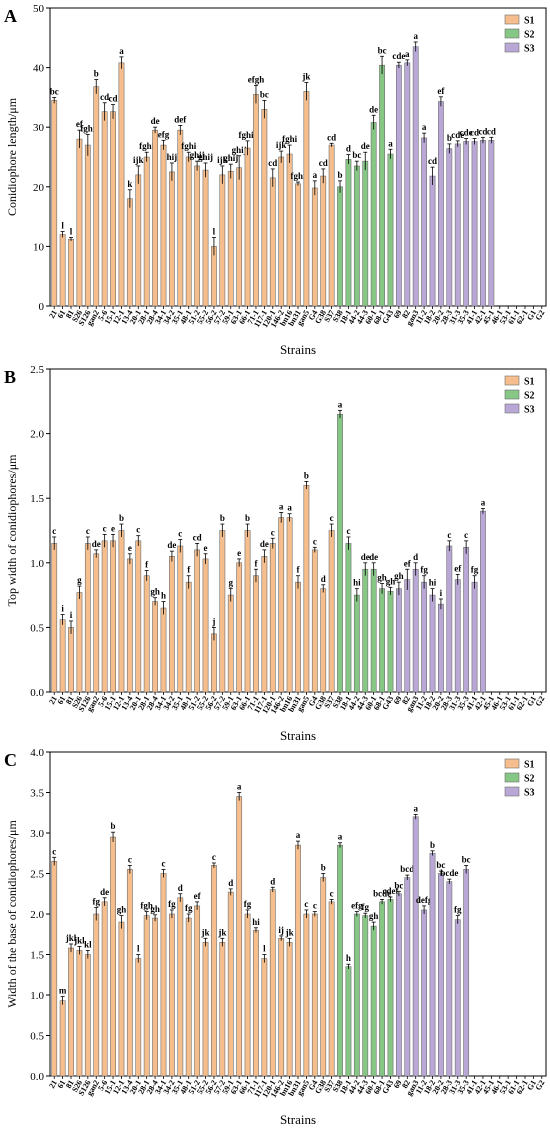  Describe the element at coordinates (531, 701) in the screenshot. I see `x-tick-label: G1` at that location.